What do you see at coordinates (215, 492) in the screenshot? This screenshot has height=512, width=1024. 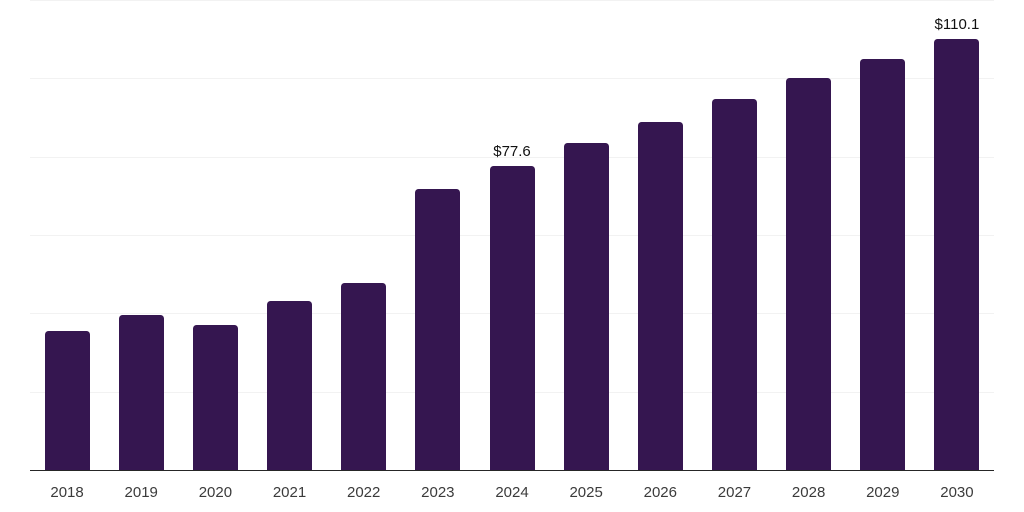 I see `x-tick-2020: 2020` at bounding box center [215, 492].